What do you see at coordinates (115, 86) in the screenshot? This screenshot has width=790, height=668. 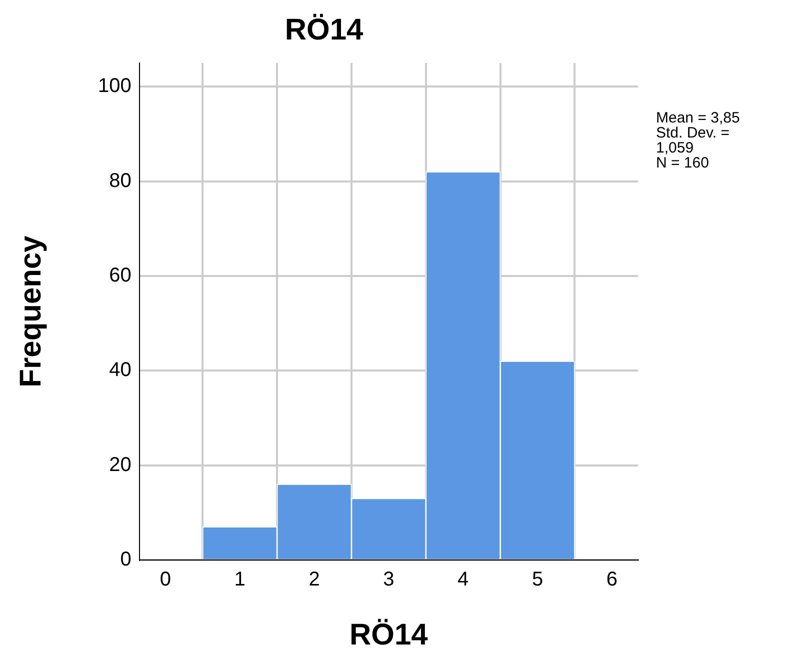 I see `y-tick-label: 100` at bounding box center [115, 86].